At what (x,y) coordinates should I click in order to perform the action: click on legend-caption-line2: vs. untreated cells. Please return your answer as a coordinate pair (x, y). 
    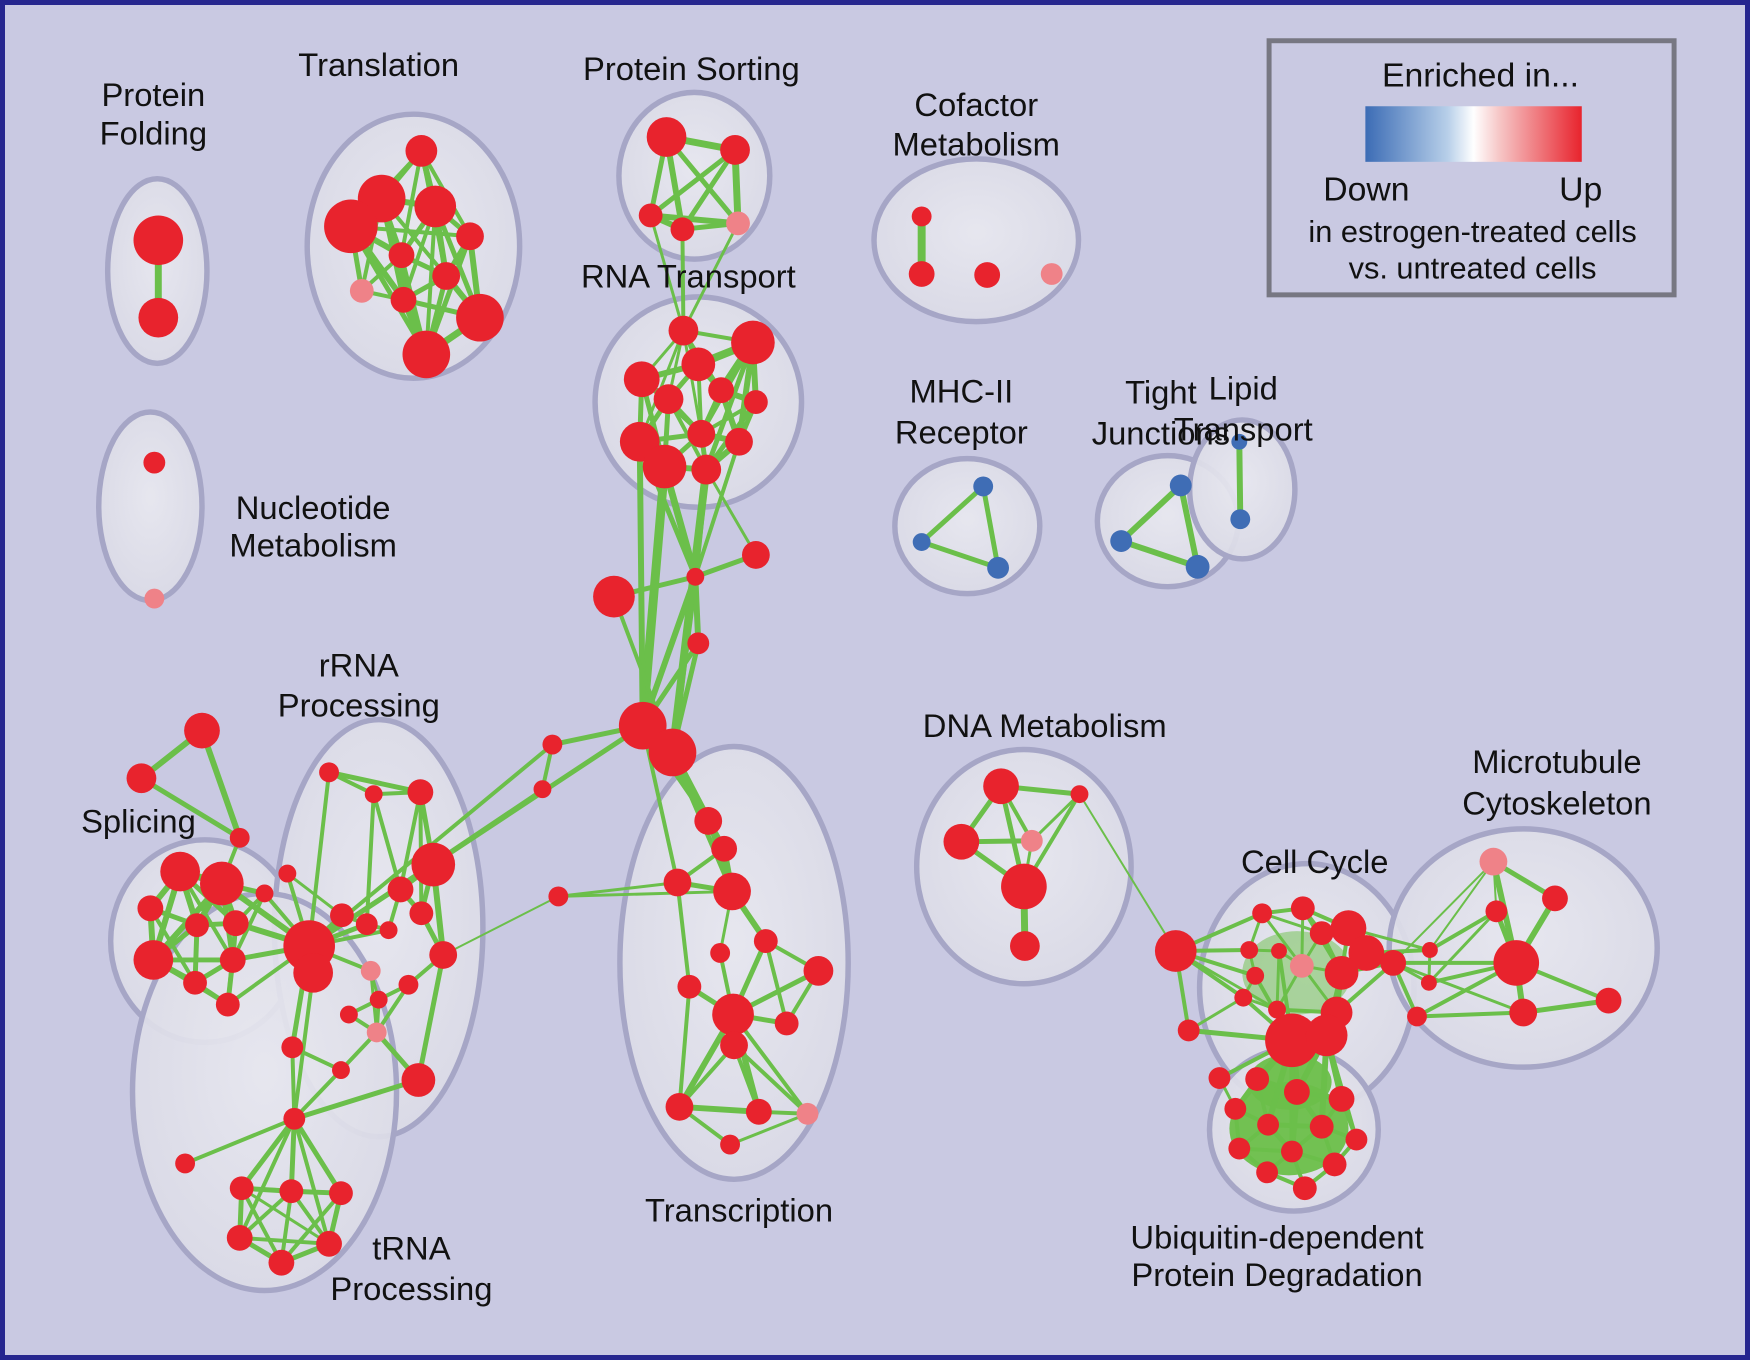
    Looking at the image, I should click on (1473, 268).